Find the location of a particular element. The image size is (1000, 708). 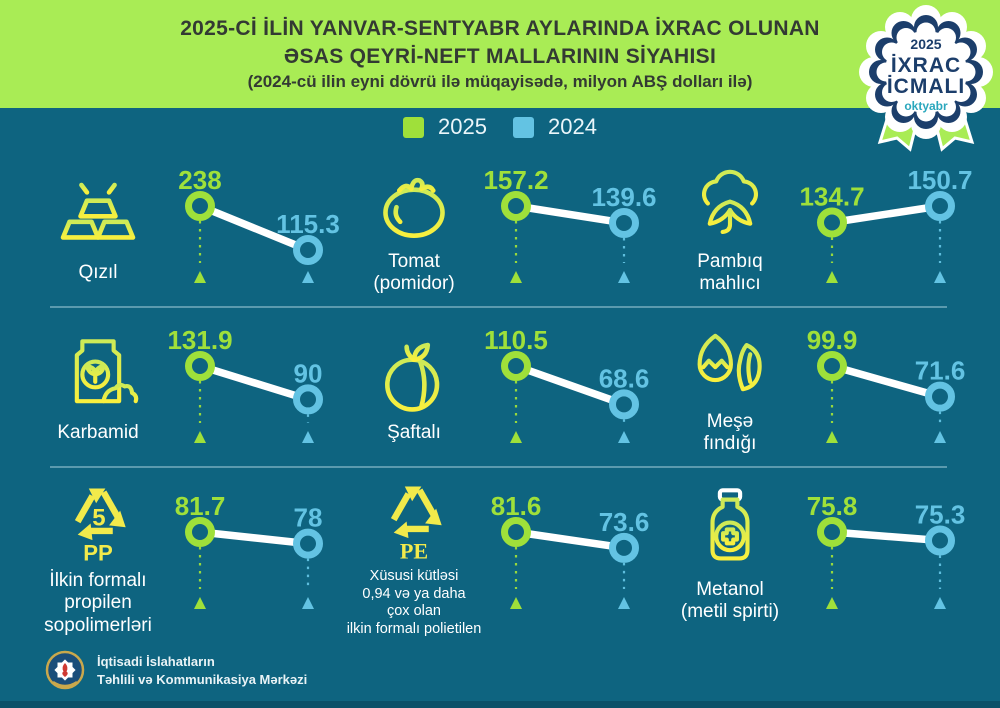

item-label: Pambıq mahlıcı is located at coordinates (730, 272).